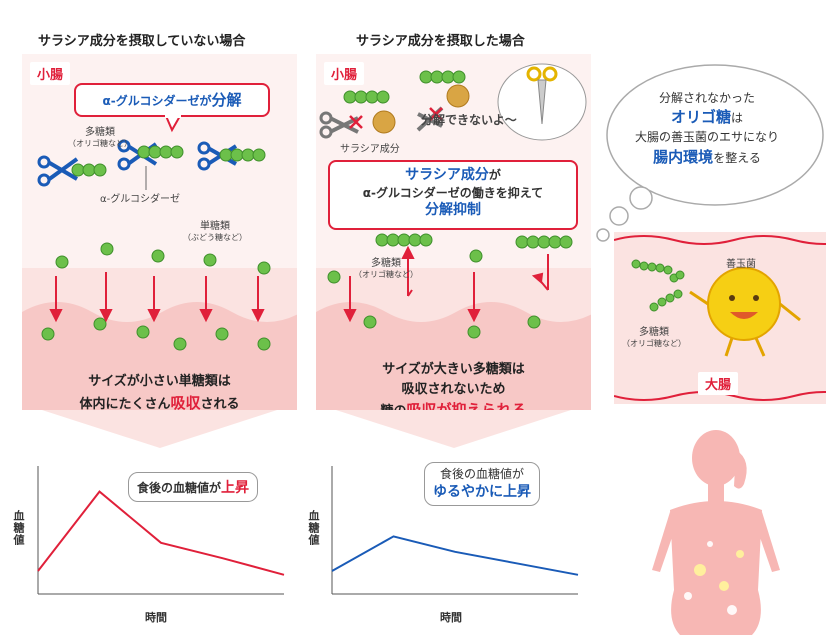  I want to click on middle-column-title: サラシア成分を摂取した場合, so click(440, 41).